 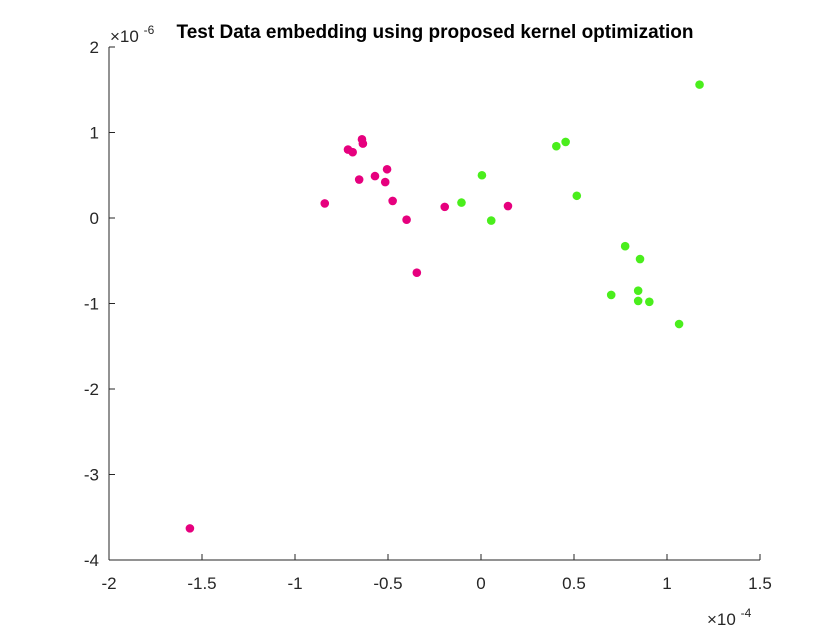 I want to click on x-axis-multiplier: ×10 -4, so click(x=729, y=617).